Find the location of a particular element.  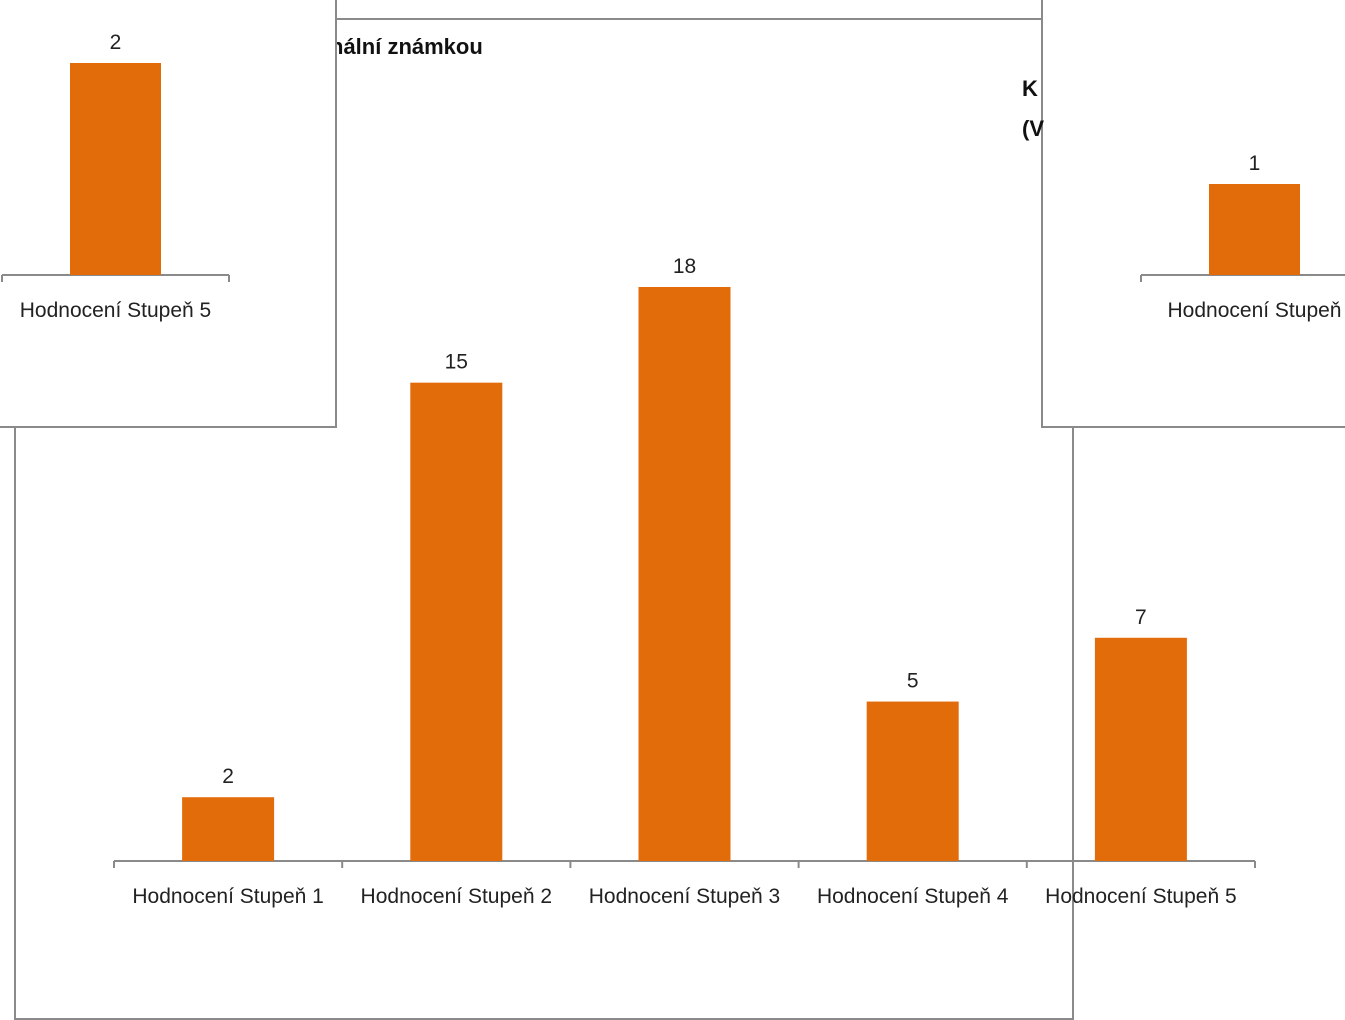

left-data-label: 2 is located at coordinates (116, 42).